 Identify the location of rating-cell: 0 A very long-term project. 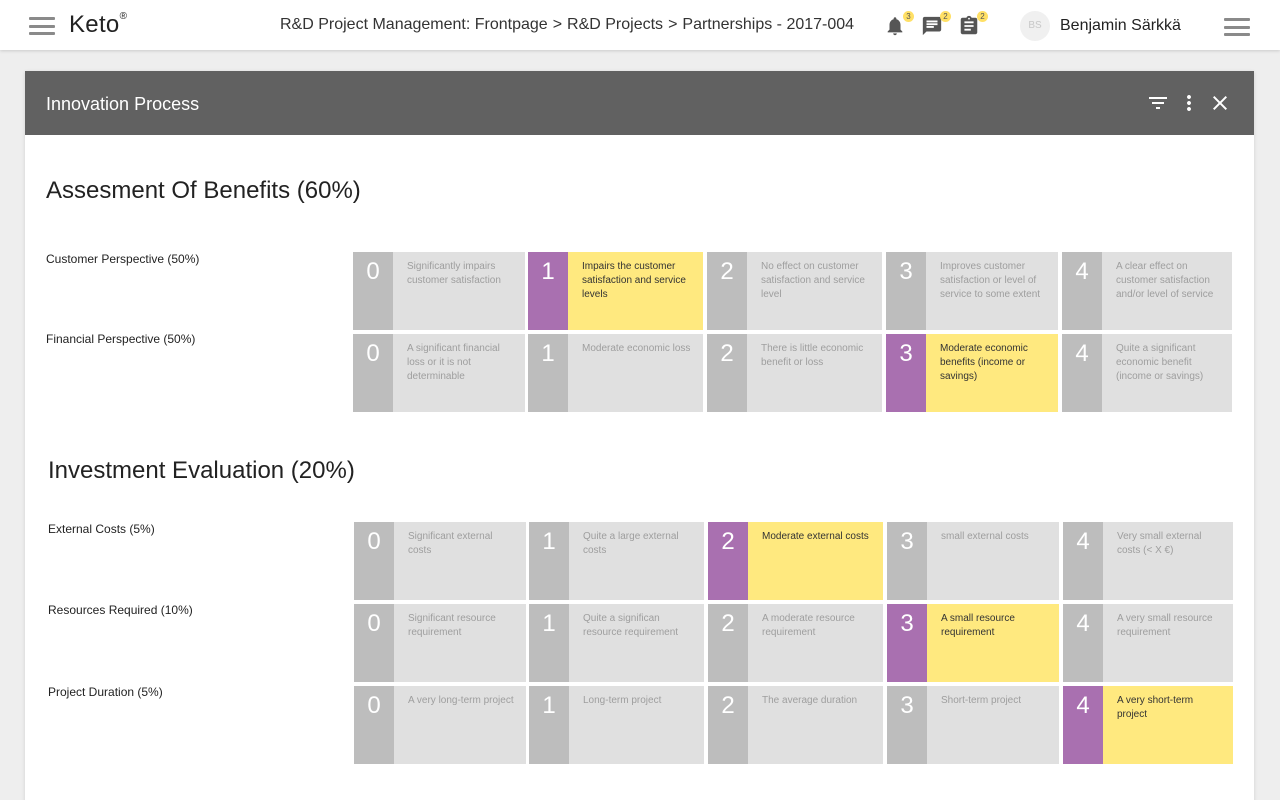
(440, 725).